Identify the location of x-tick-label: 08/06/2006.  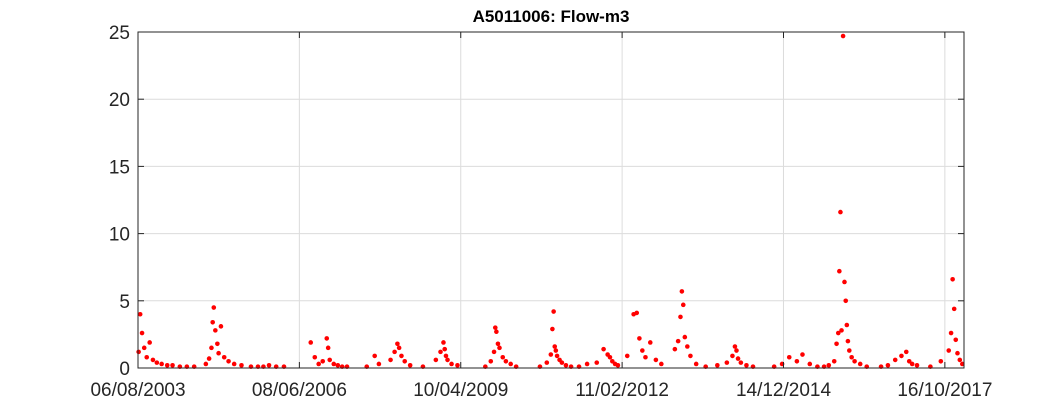
(299, 390).